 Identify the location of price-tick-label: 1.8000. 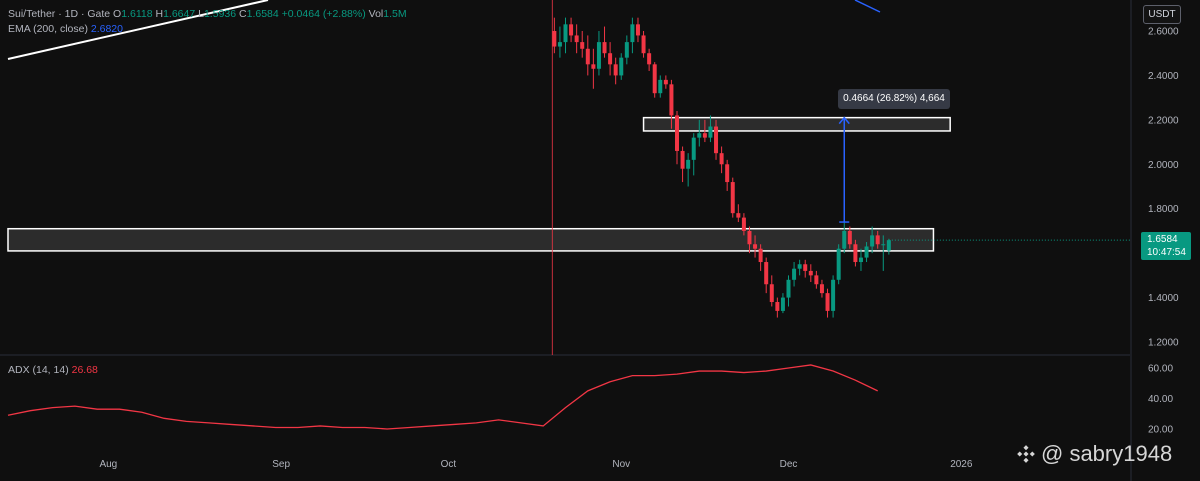
(1163, 209).